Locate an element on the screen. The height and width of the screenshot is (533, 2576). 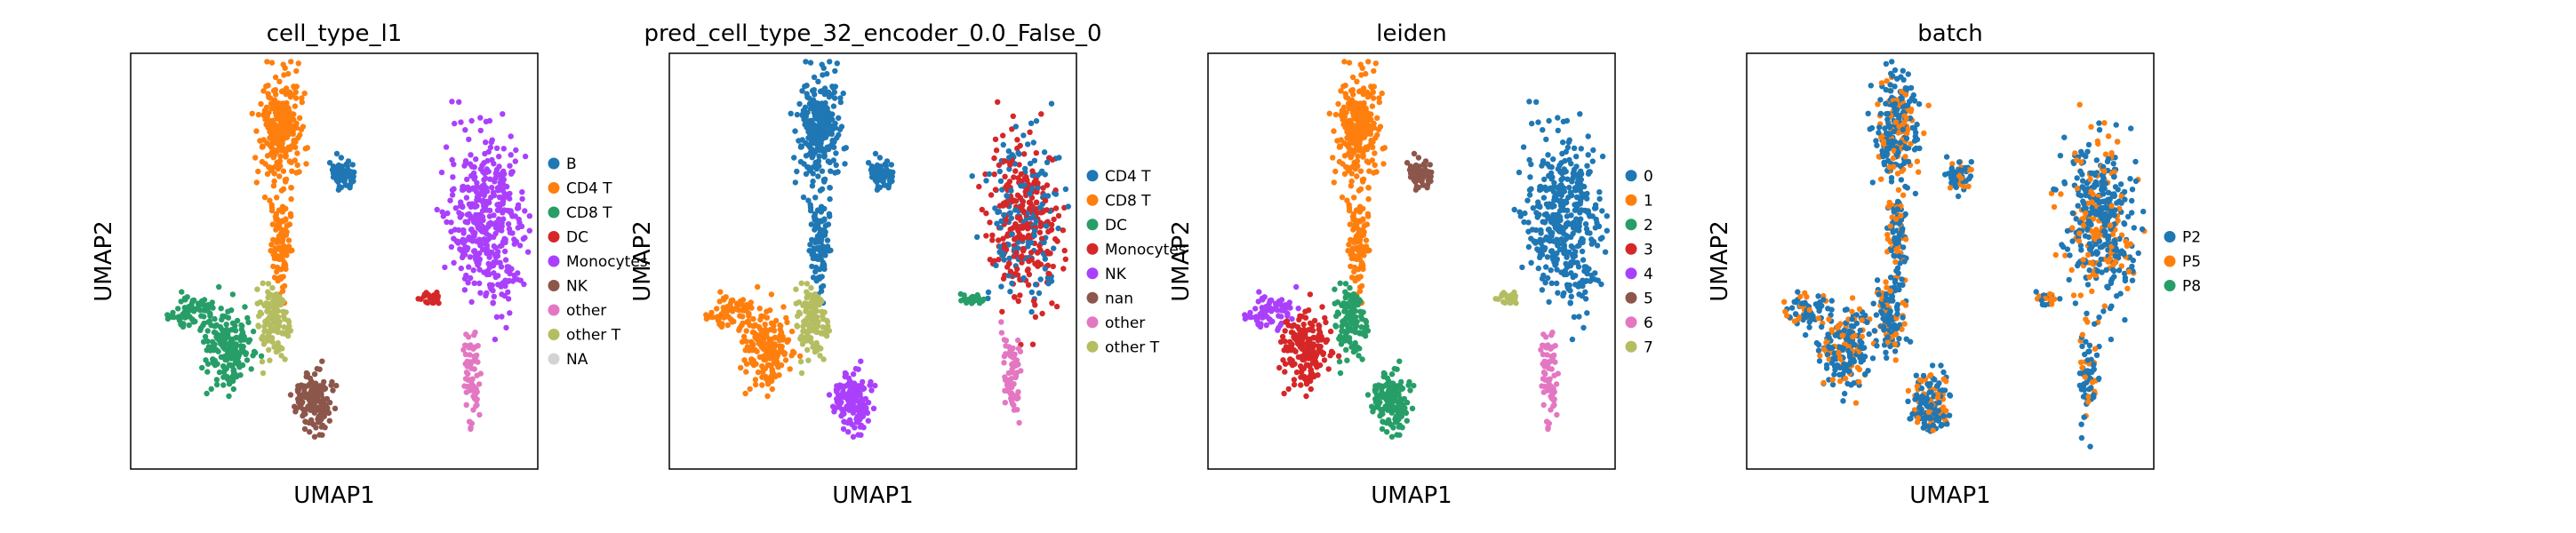
legend-label: 1 is located at coordinates (1648, 201).